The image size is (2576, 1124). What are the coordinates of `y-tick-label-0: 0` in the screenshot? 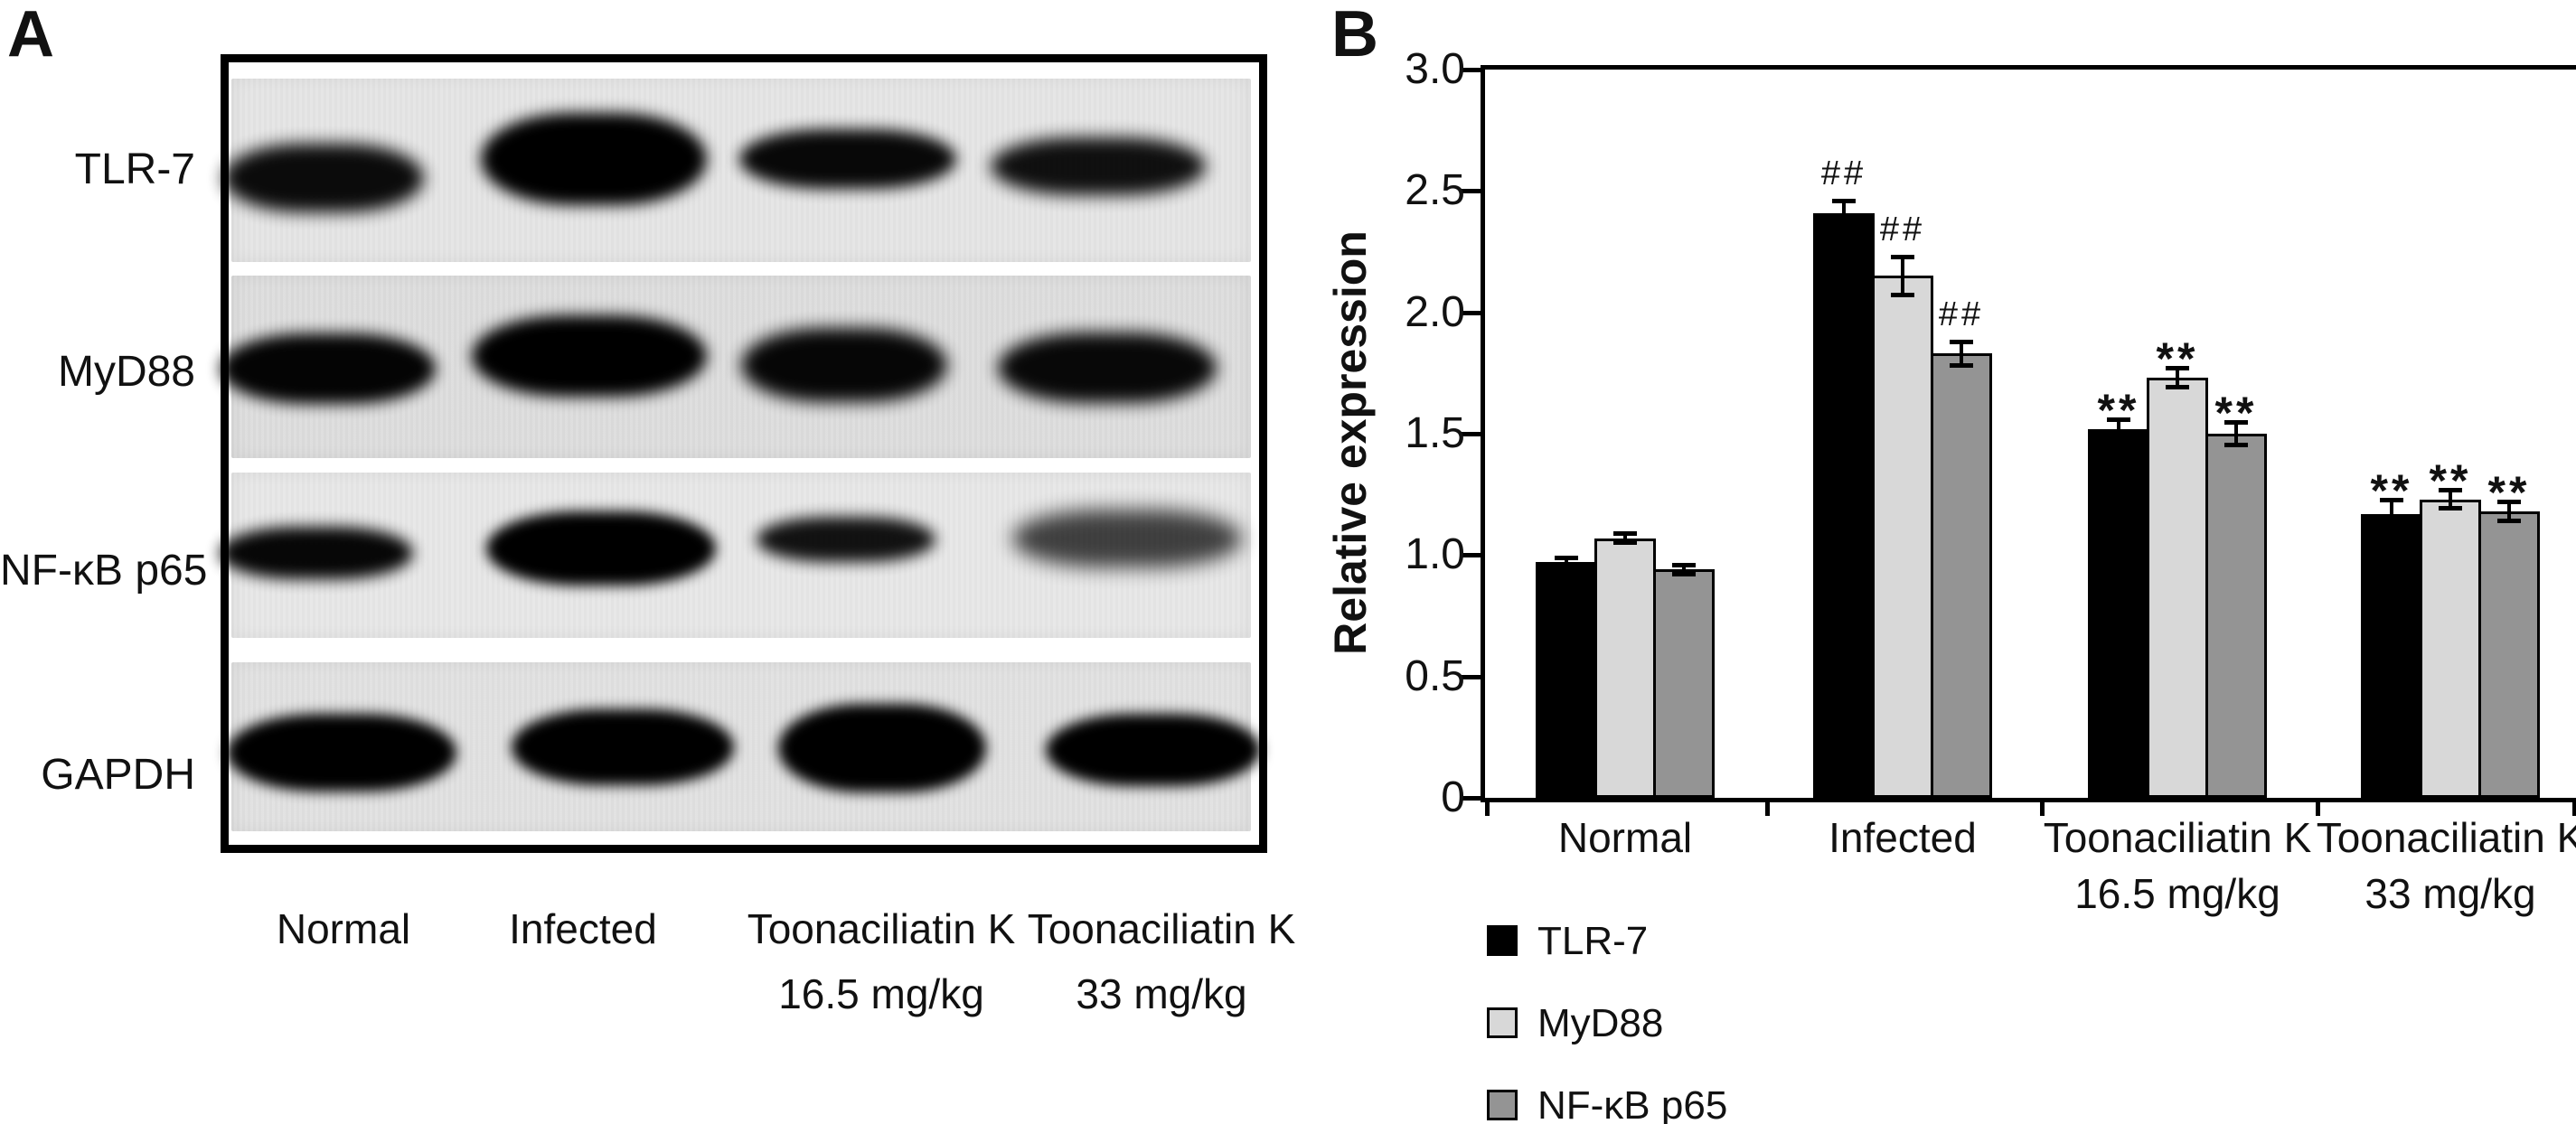 It's located at (1453, 797).